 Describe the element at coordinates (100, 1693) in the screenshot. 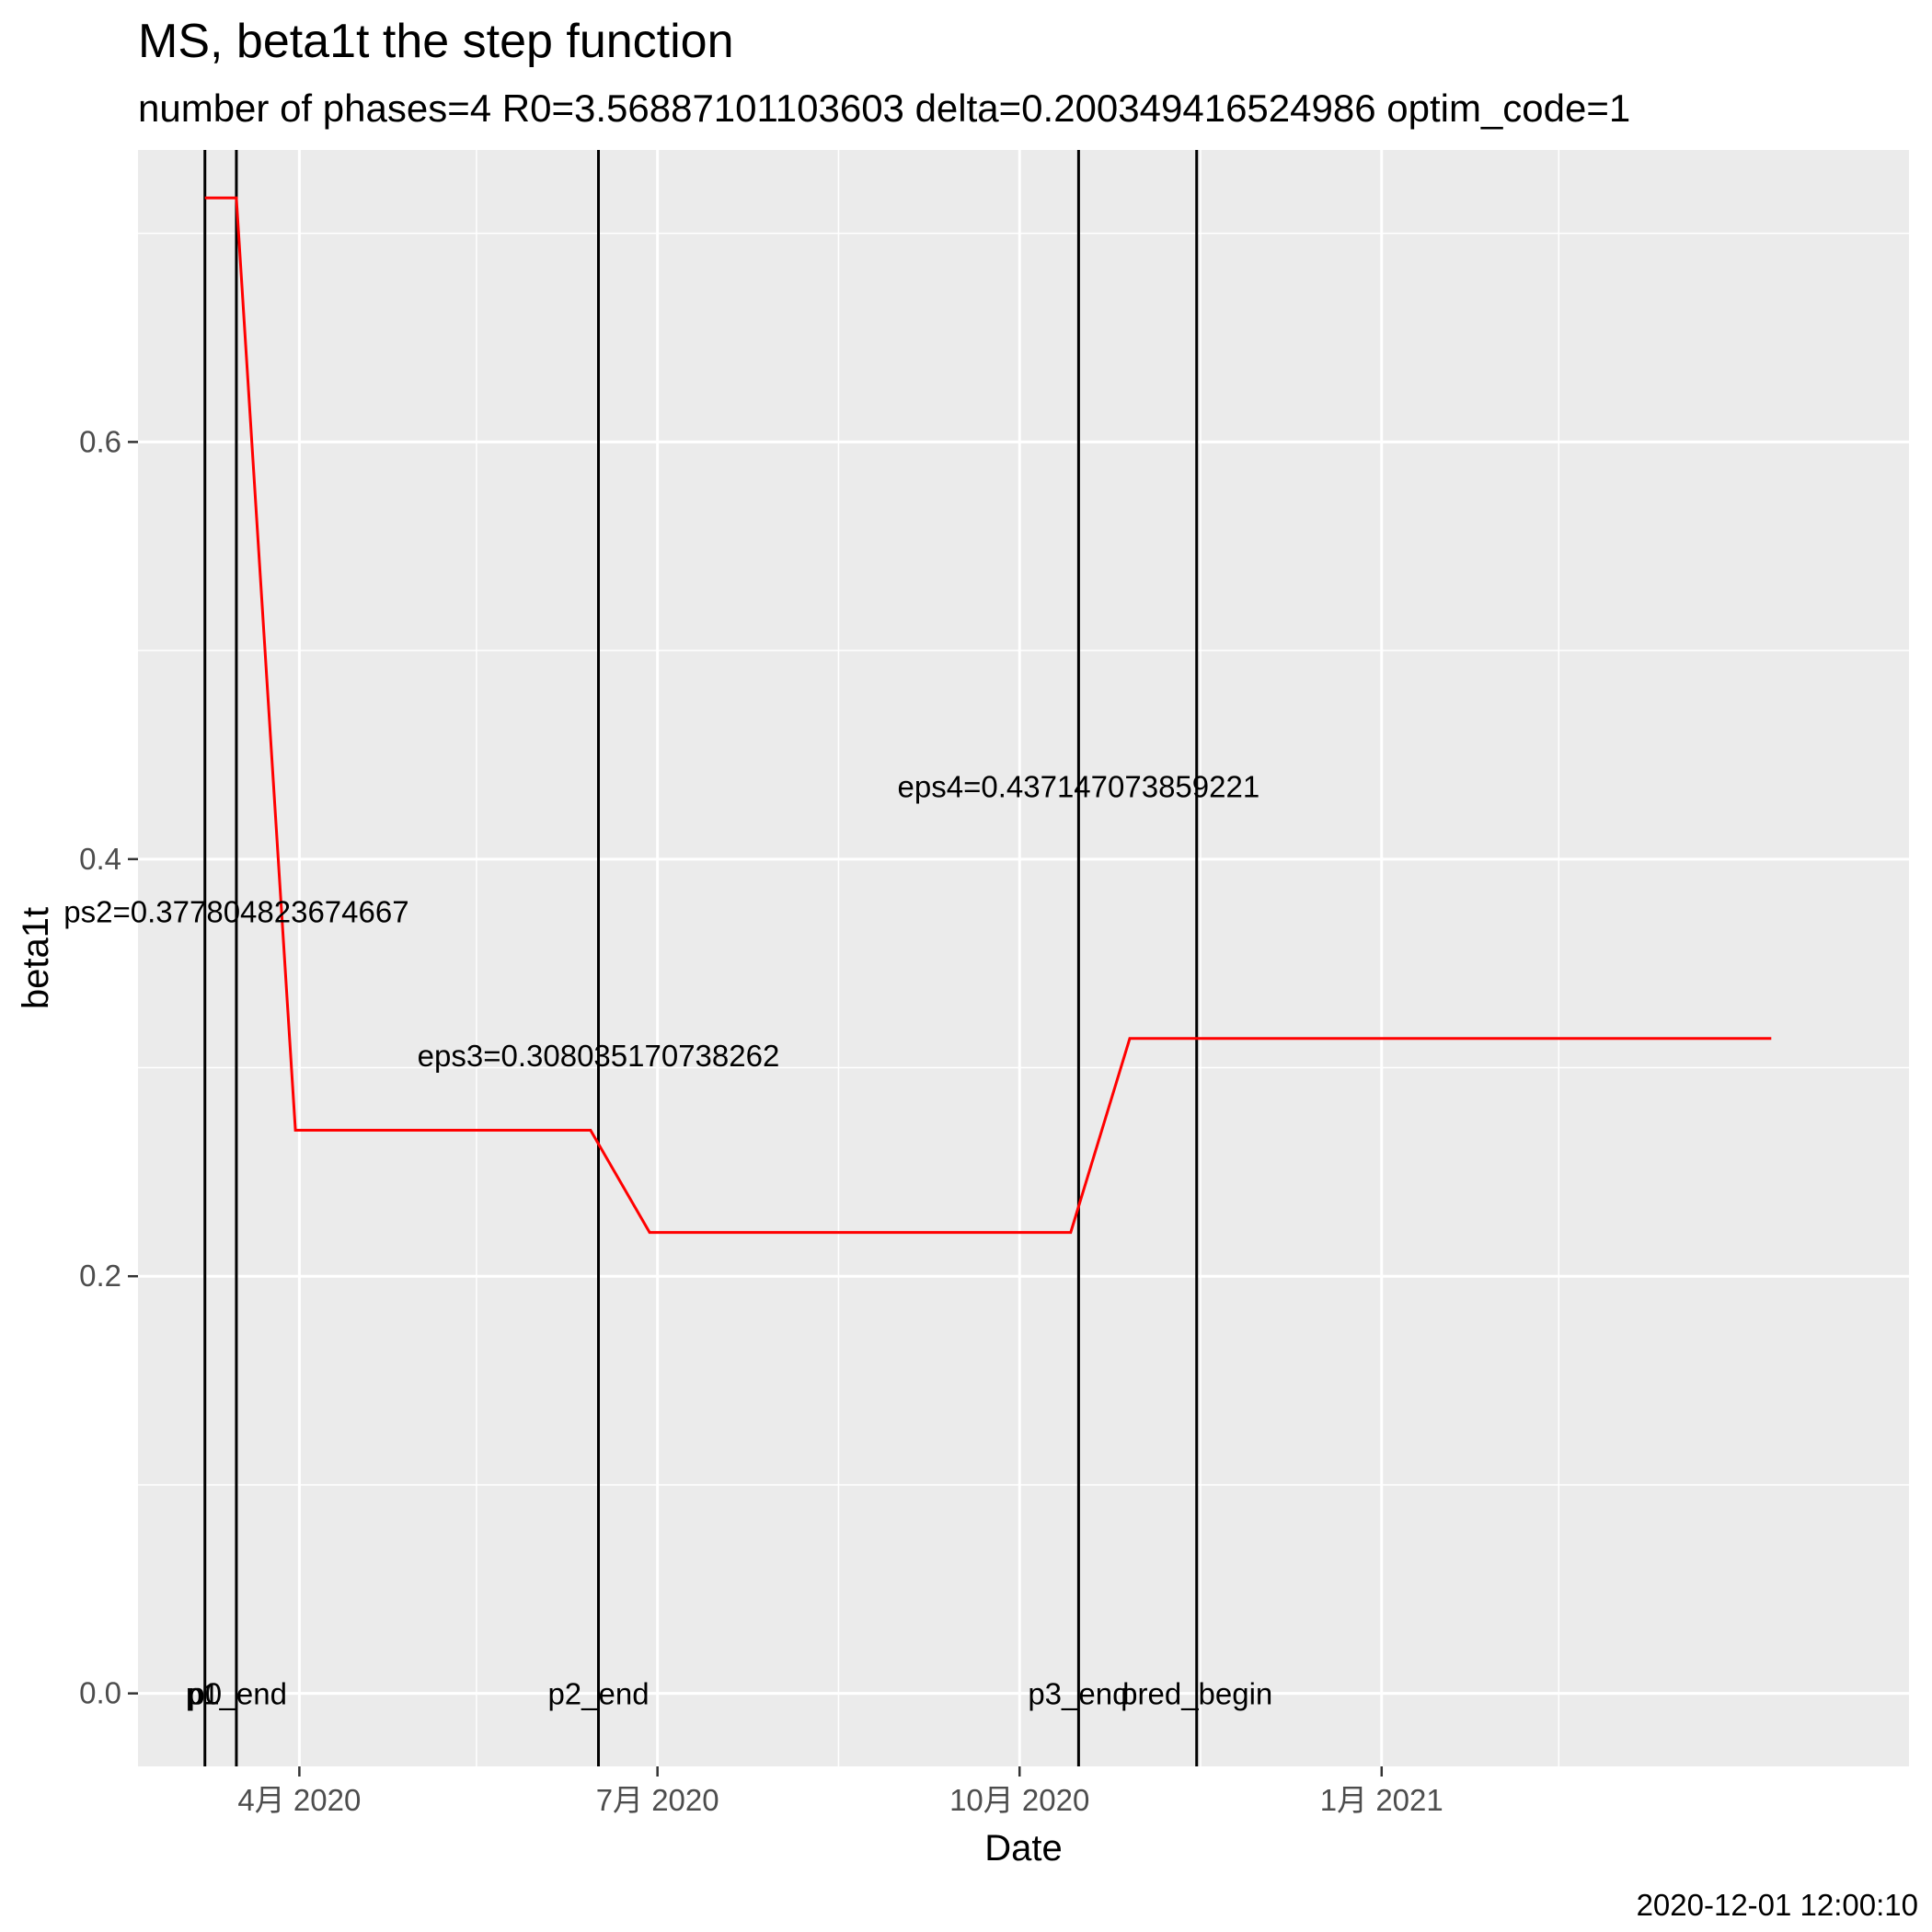

I see `y-tick-label: 0.0` at that location.